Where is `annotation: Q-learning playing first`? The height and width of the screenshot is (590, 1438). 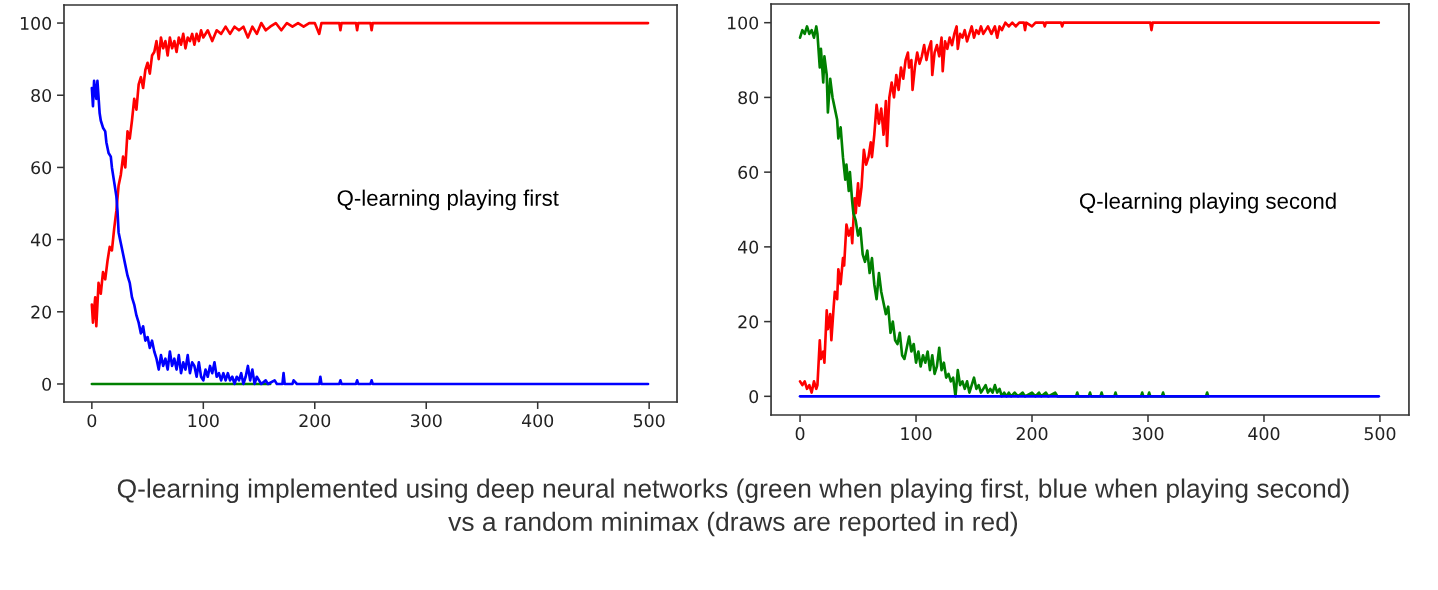 annotation: Q-learning playing first is located at coordinates (448, 200).